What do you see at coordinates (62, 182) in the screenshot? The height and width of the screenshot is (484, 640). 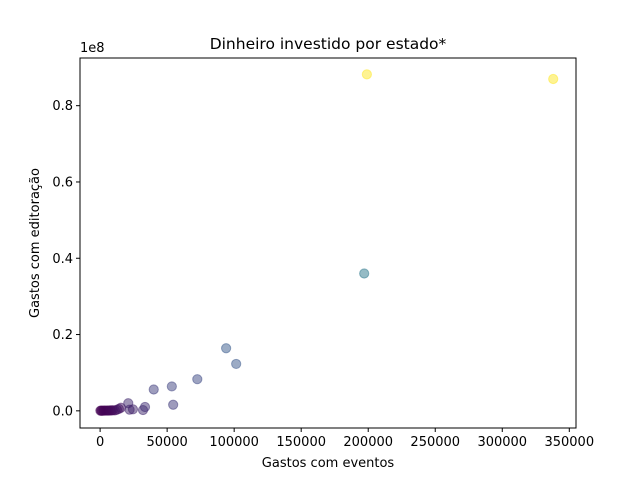 I see `y-tick-label: 0.6` at bounding box center [62, 182].